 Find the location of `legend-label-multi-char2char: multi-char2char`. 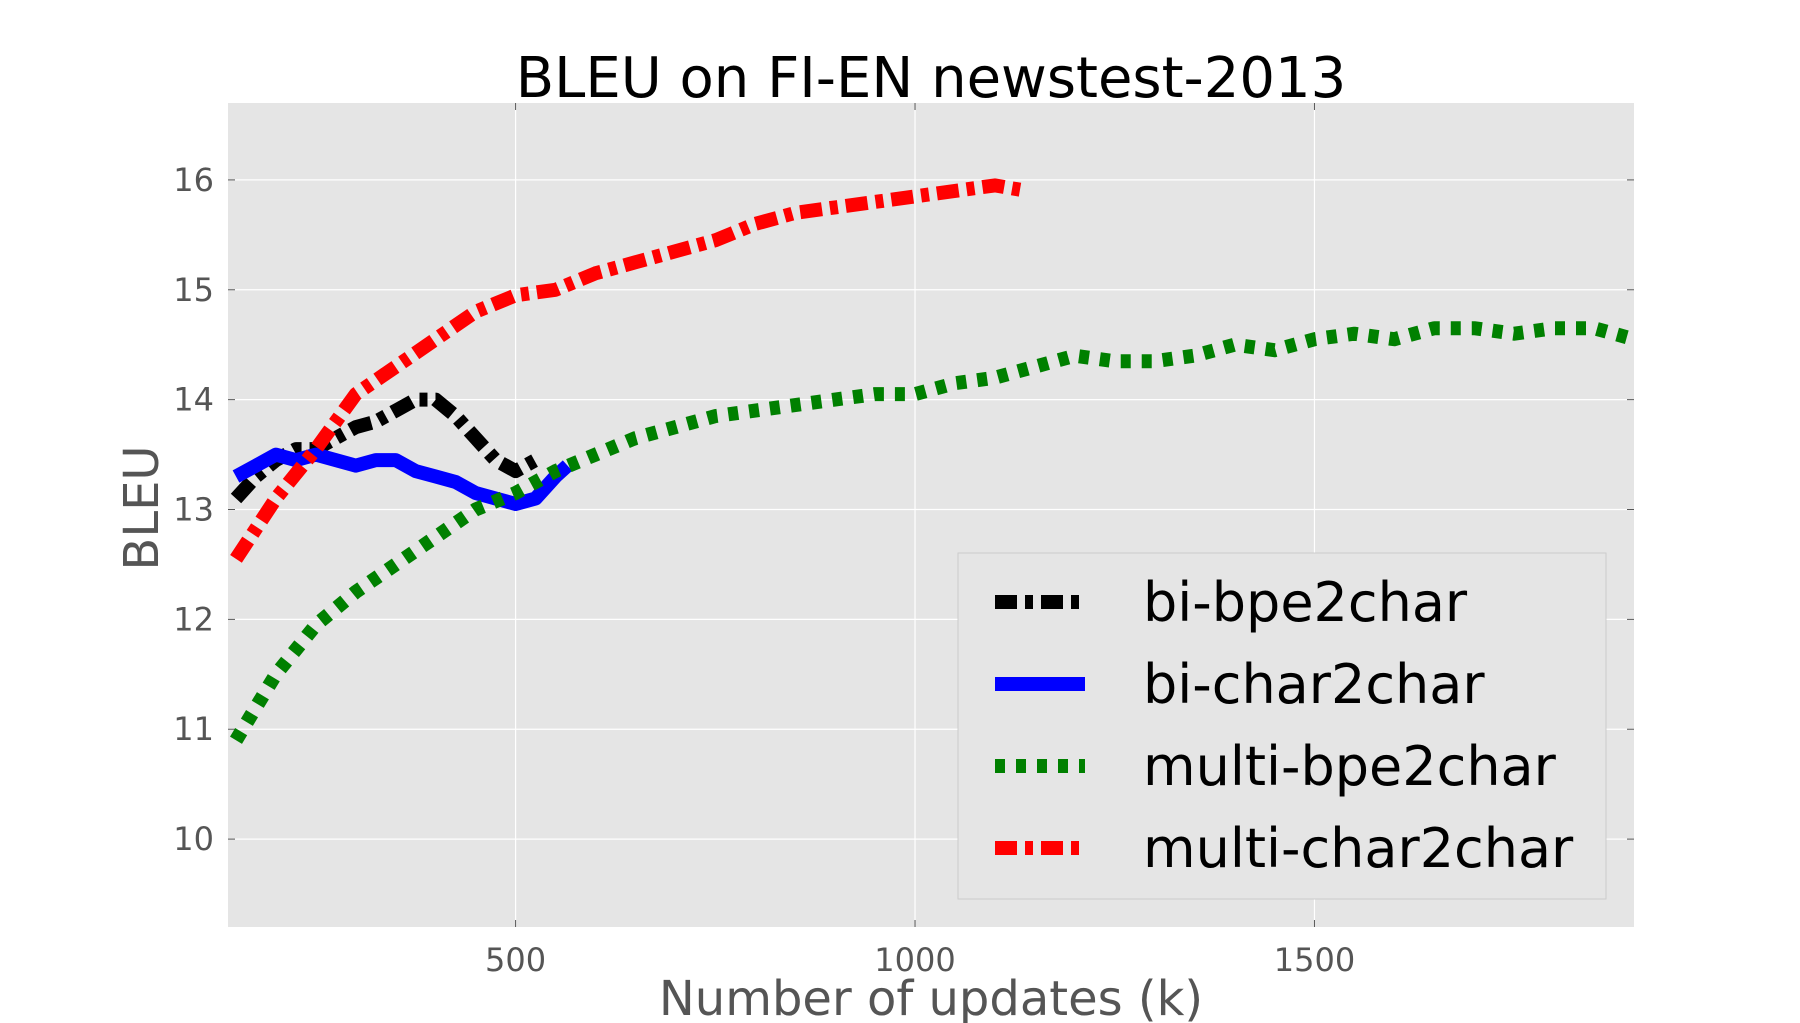

legend-label-multi-char2char: multi-char2char is located at coordinates (1358, 848).